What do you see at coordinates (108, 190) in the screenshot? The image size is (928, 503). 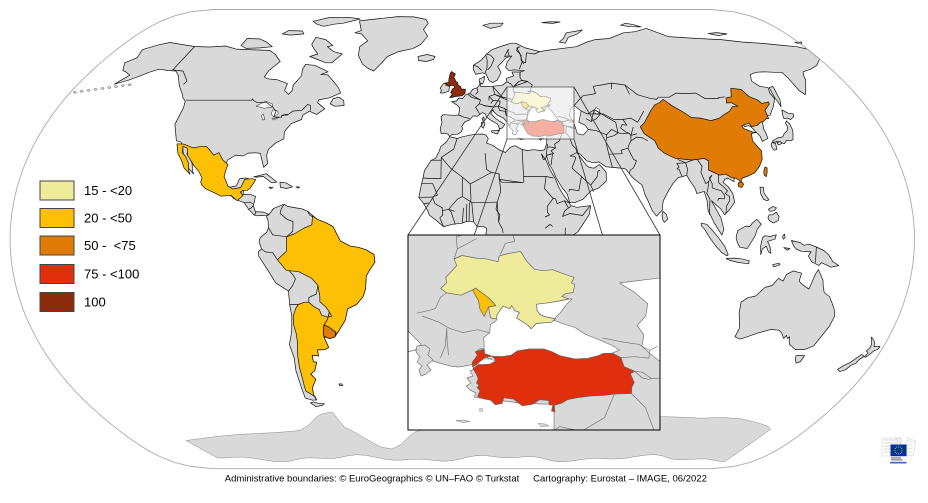 I see `svg-text: 15 - <20` at bounding box center [108, 190].